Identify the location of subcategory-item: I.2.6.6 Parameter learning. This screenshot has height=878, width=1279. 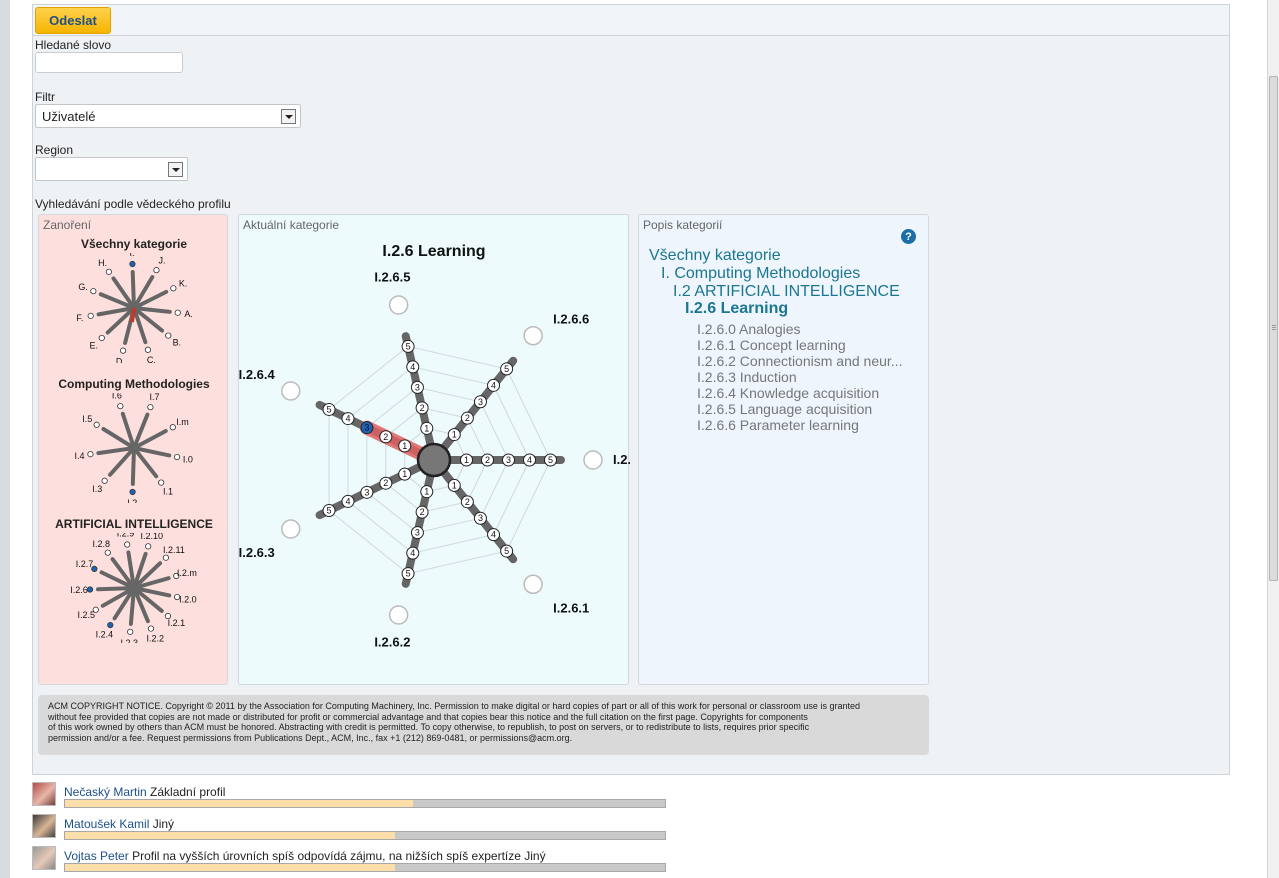
(778, 425).